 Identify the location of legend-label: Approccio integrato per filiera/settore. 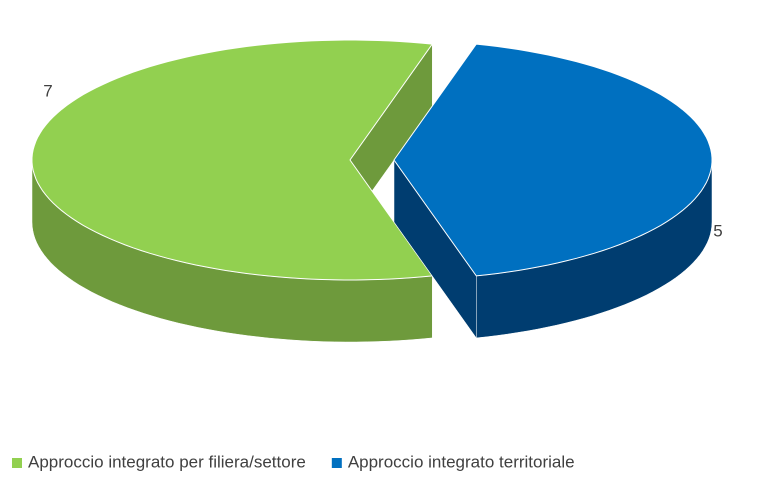
(167, 461).